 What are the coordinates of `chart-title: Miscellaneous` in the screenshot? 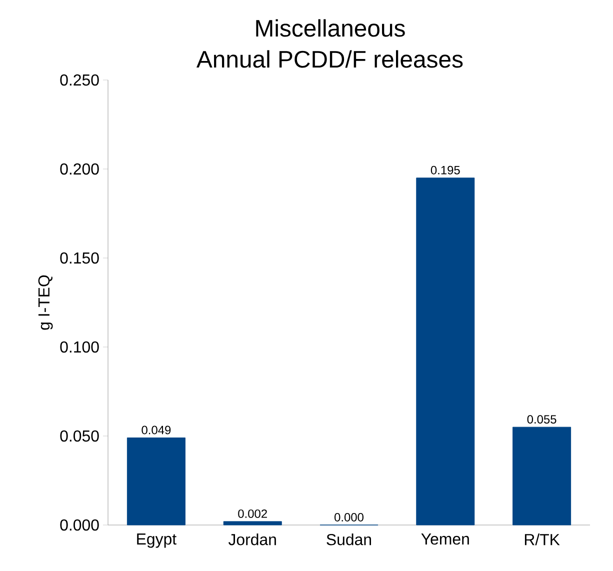 It's located at (330, 28).